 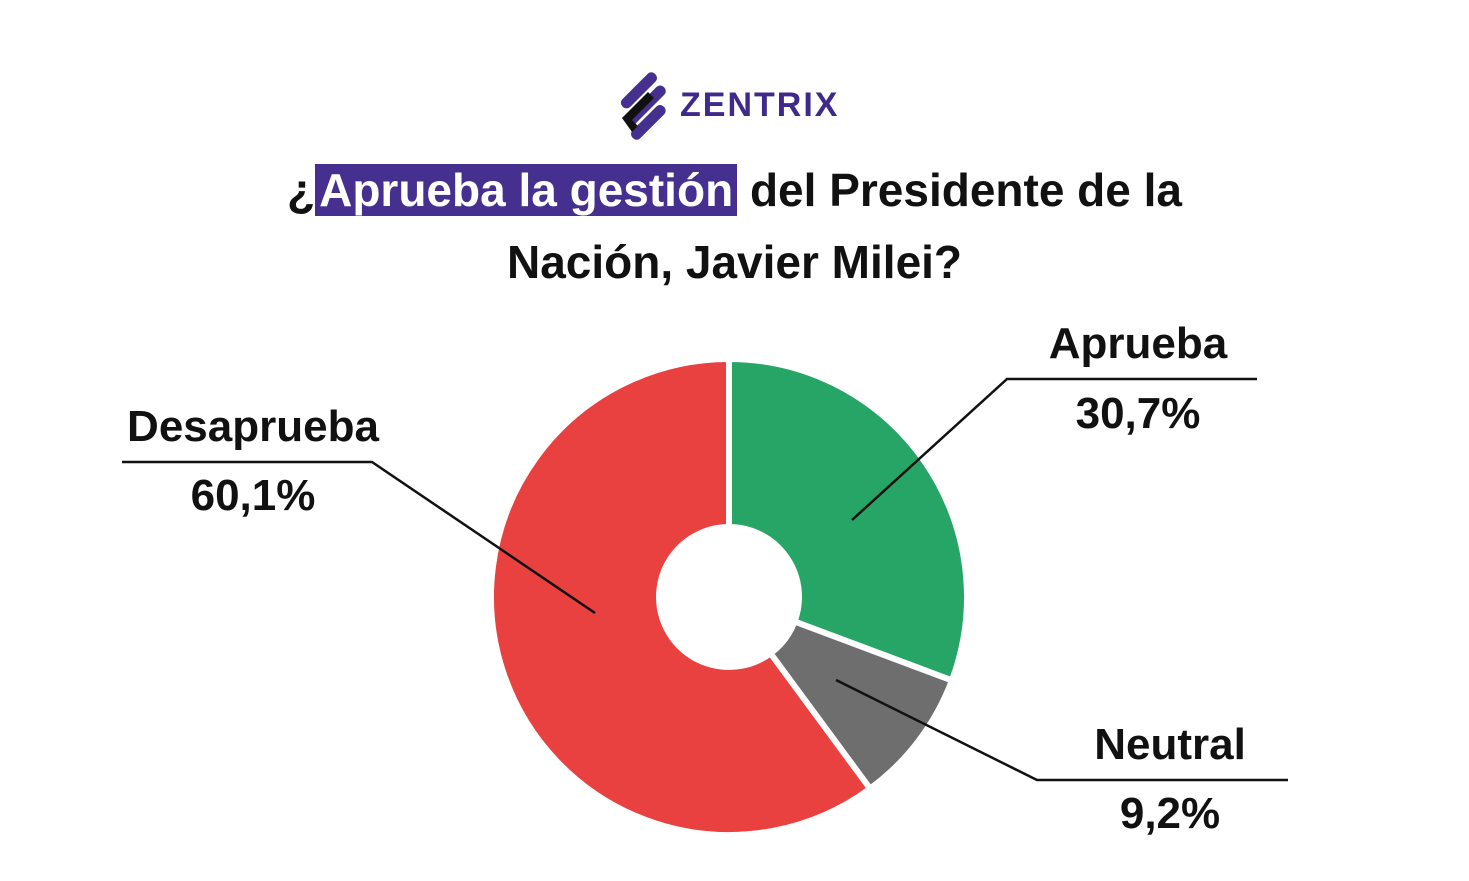 What do you see at coordinates (643, 106) in the screenshot?
I see `zentrix-logo-icon` at bounding box center [643, 106].